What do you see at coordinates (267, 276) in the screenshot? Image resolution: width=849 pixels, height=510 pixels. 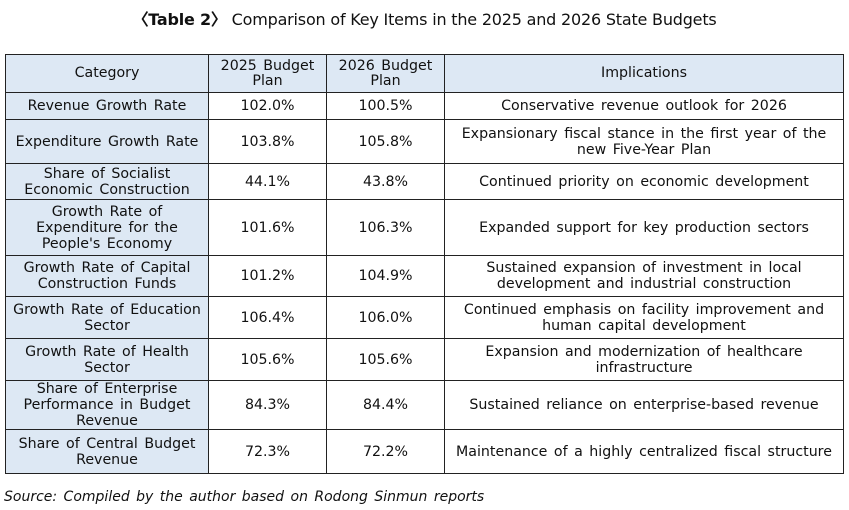 I see `row-2025-value: 101.2%` at bounding box center [267, 276].